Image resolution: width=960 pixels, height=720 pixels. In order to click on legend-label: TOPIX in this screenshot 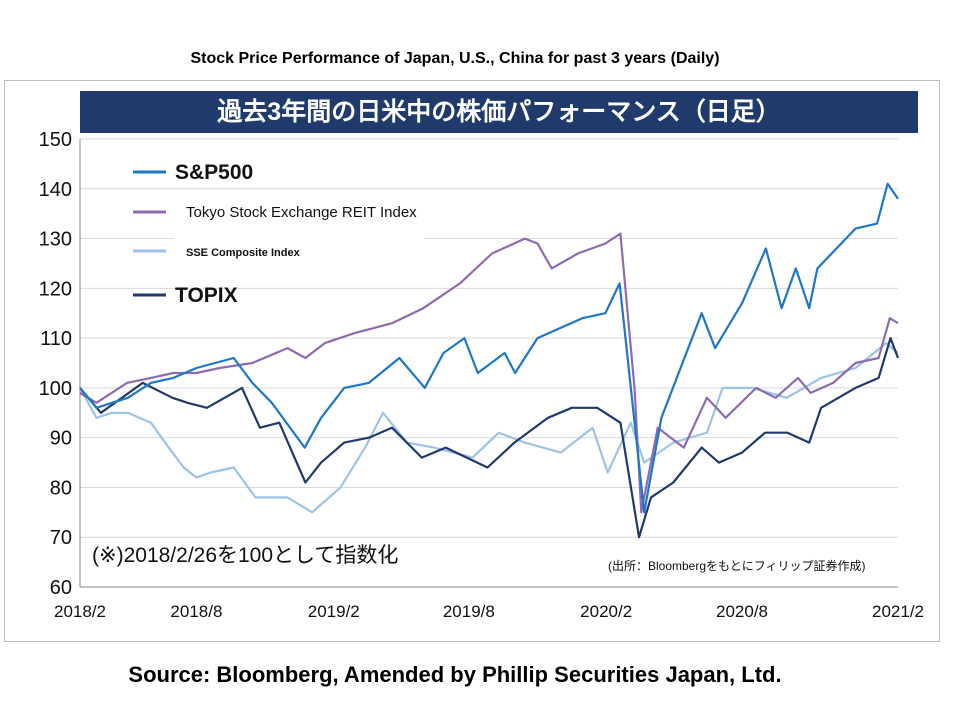, I will do `click(206, 295)`.